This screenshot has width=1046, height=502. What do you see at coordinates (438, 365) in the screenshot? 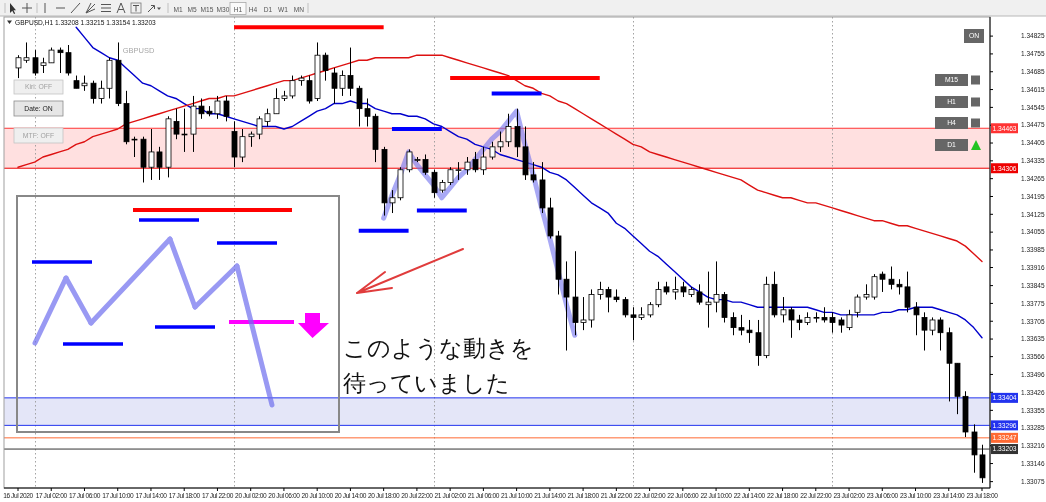
I see `annotation: このような動きを待っていました` at bounding box center [438, 365].